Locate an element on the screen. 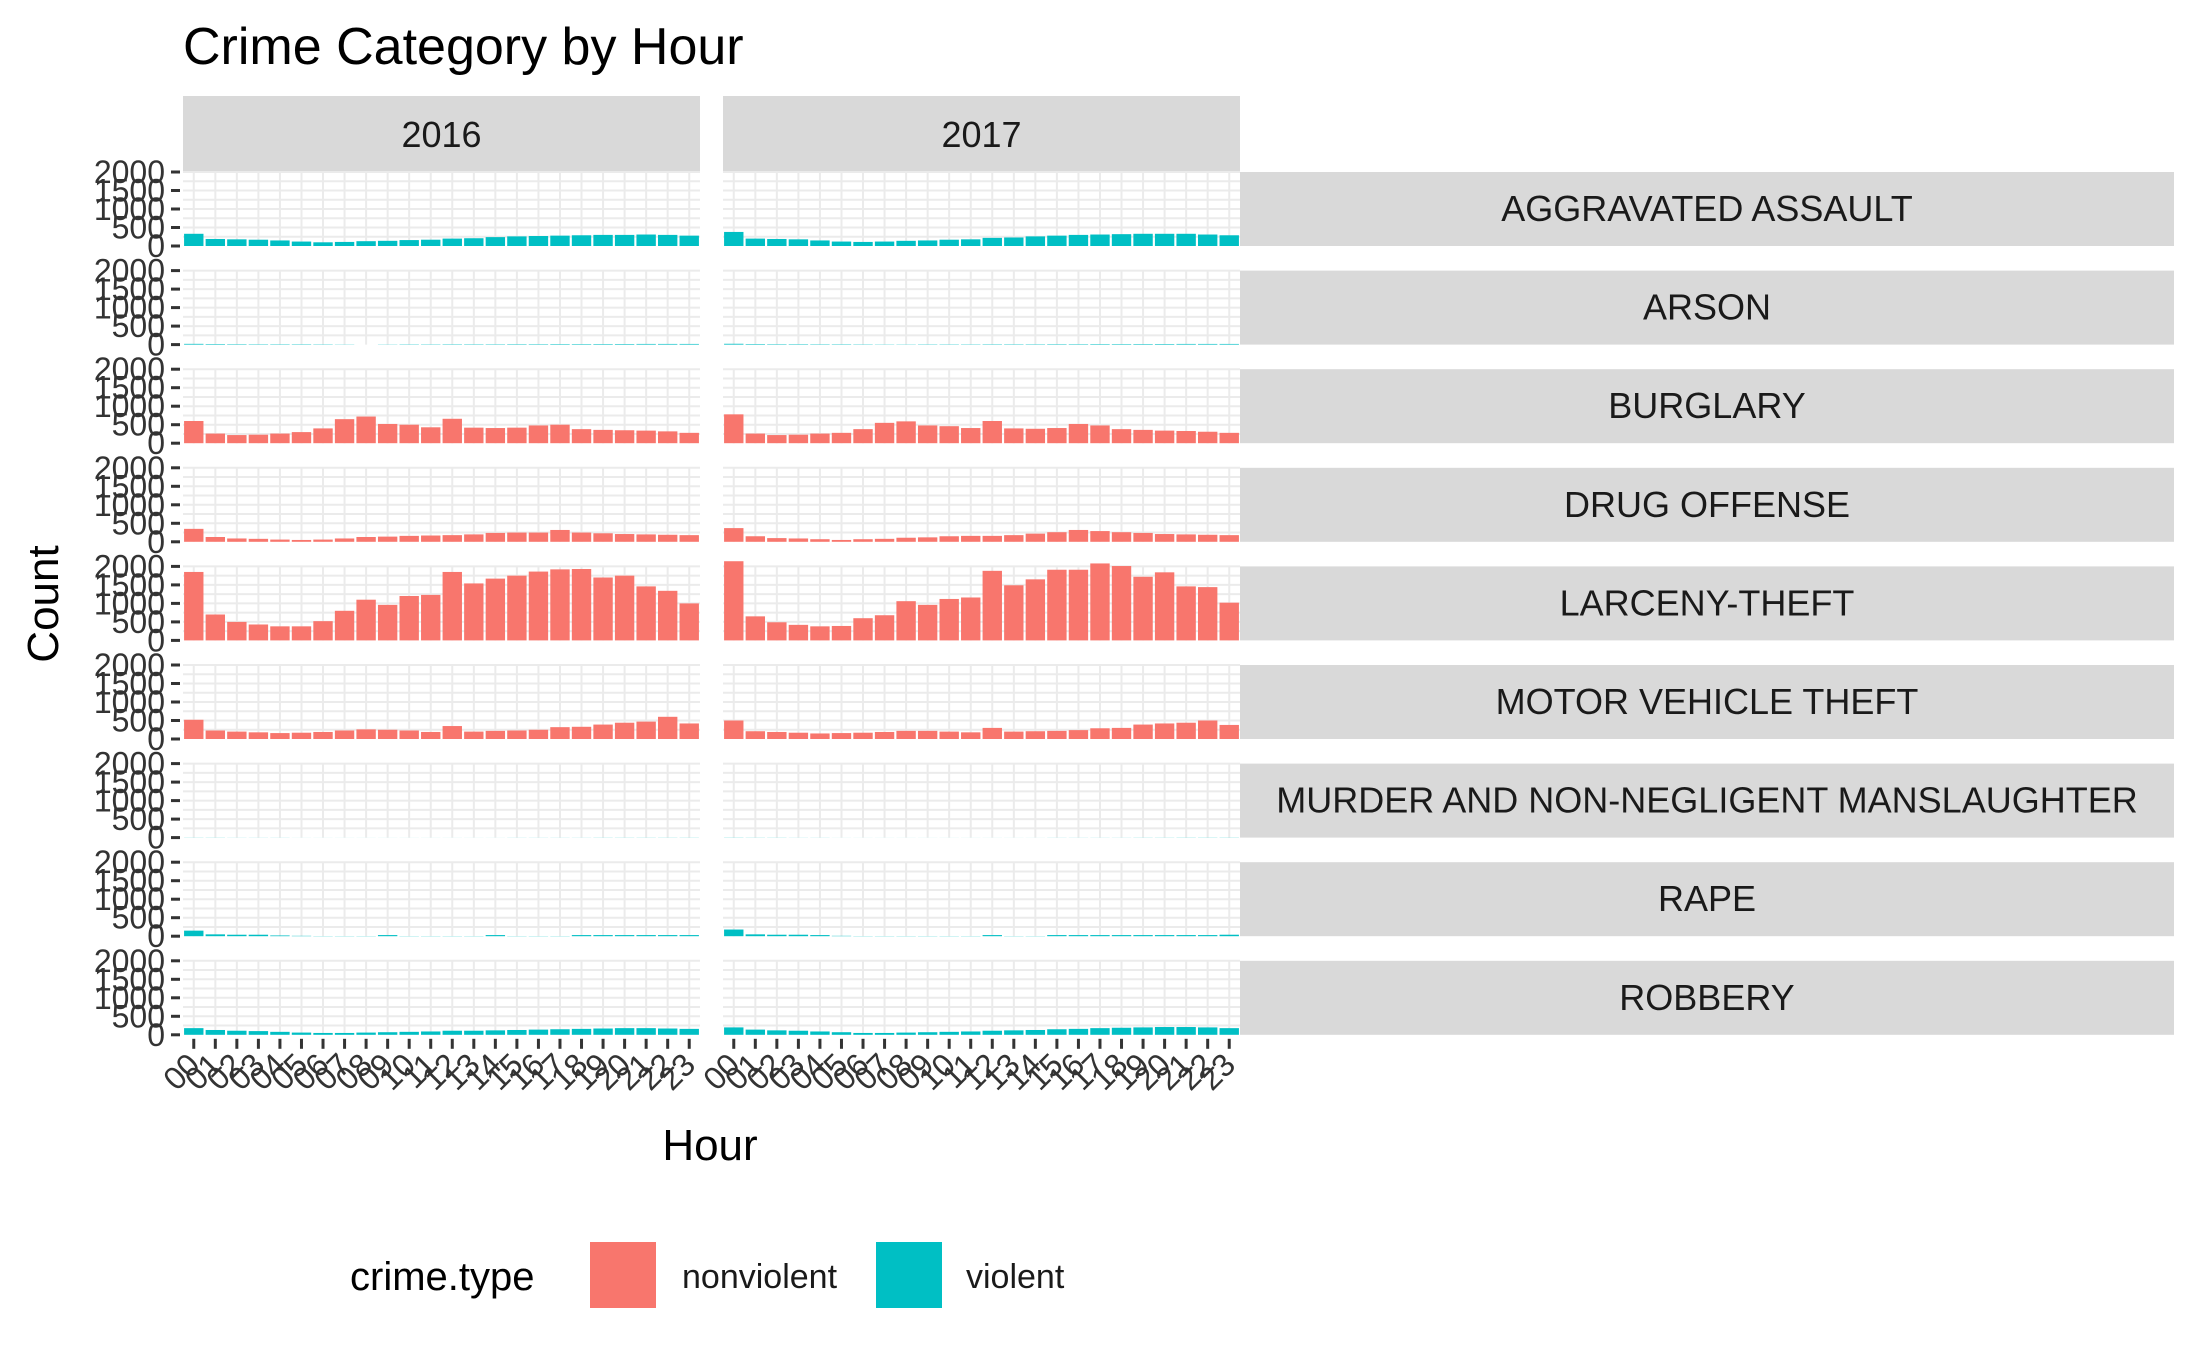 This screenshot has width=2187, height=1350. facet-strip-label-2016: 2016 is located at coordinates (441, 134).